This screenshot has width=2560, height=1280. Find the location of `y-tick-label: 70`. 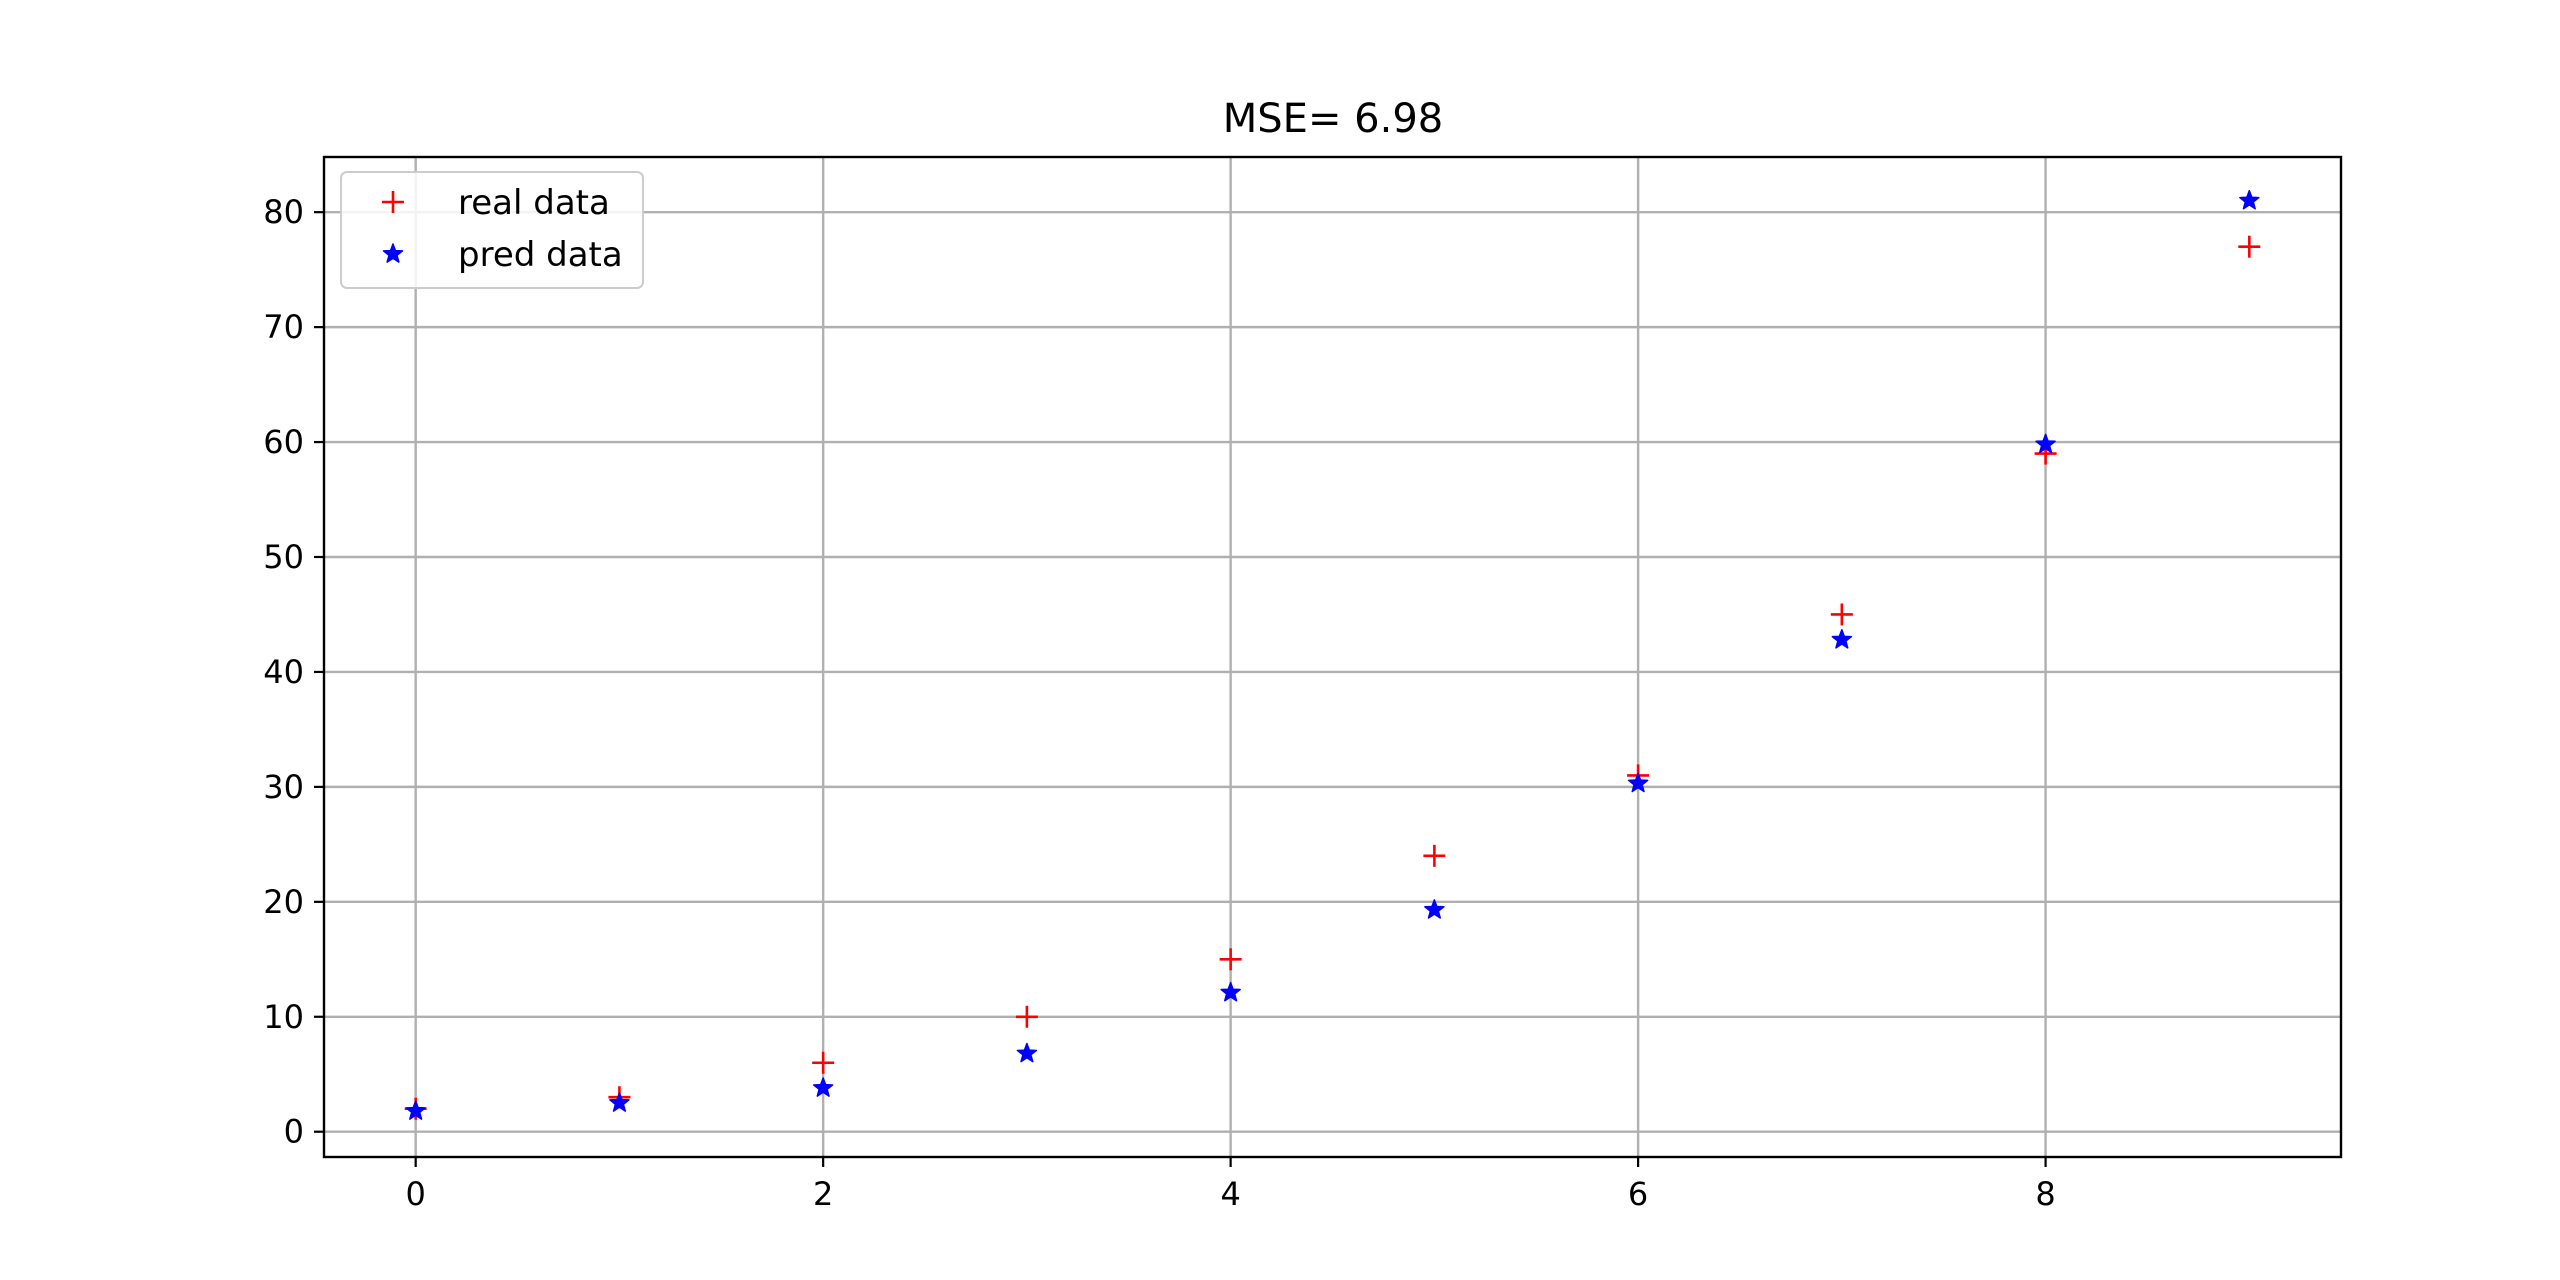

y-tick-label: 70 is located at coordinates (283, 327).